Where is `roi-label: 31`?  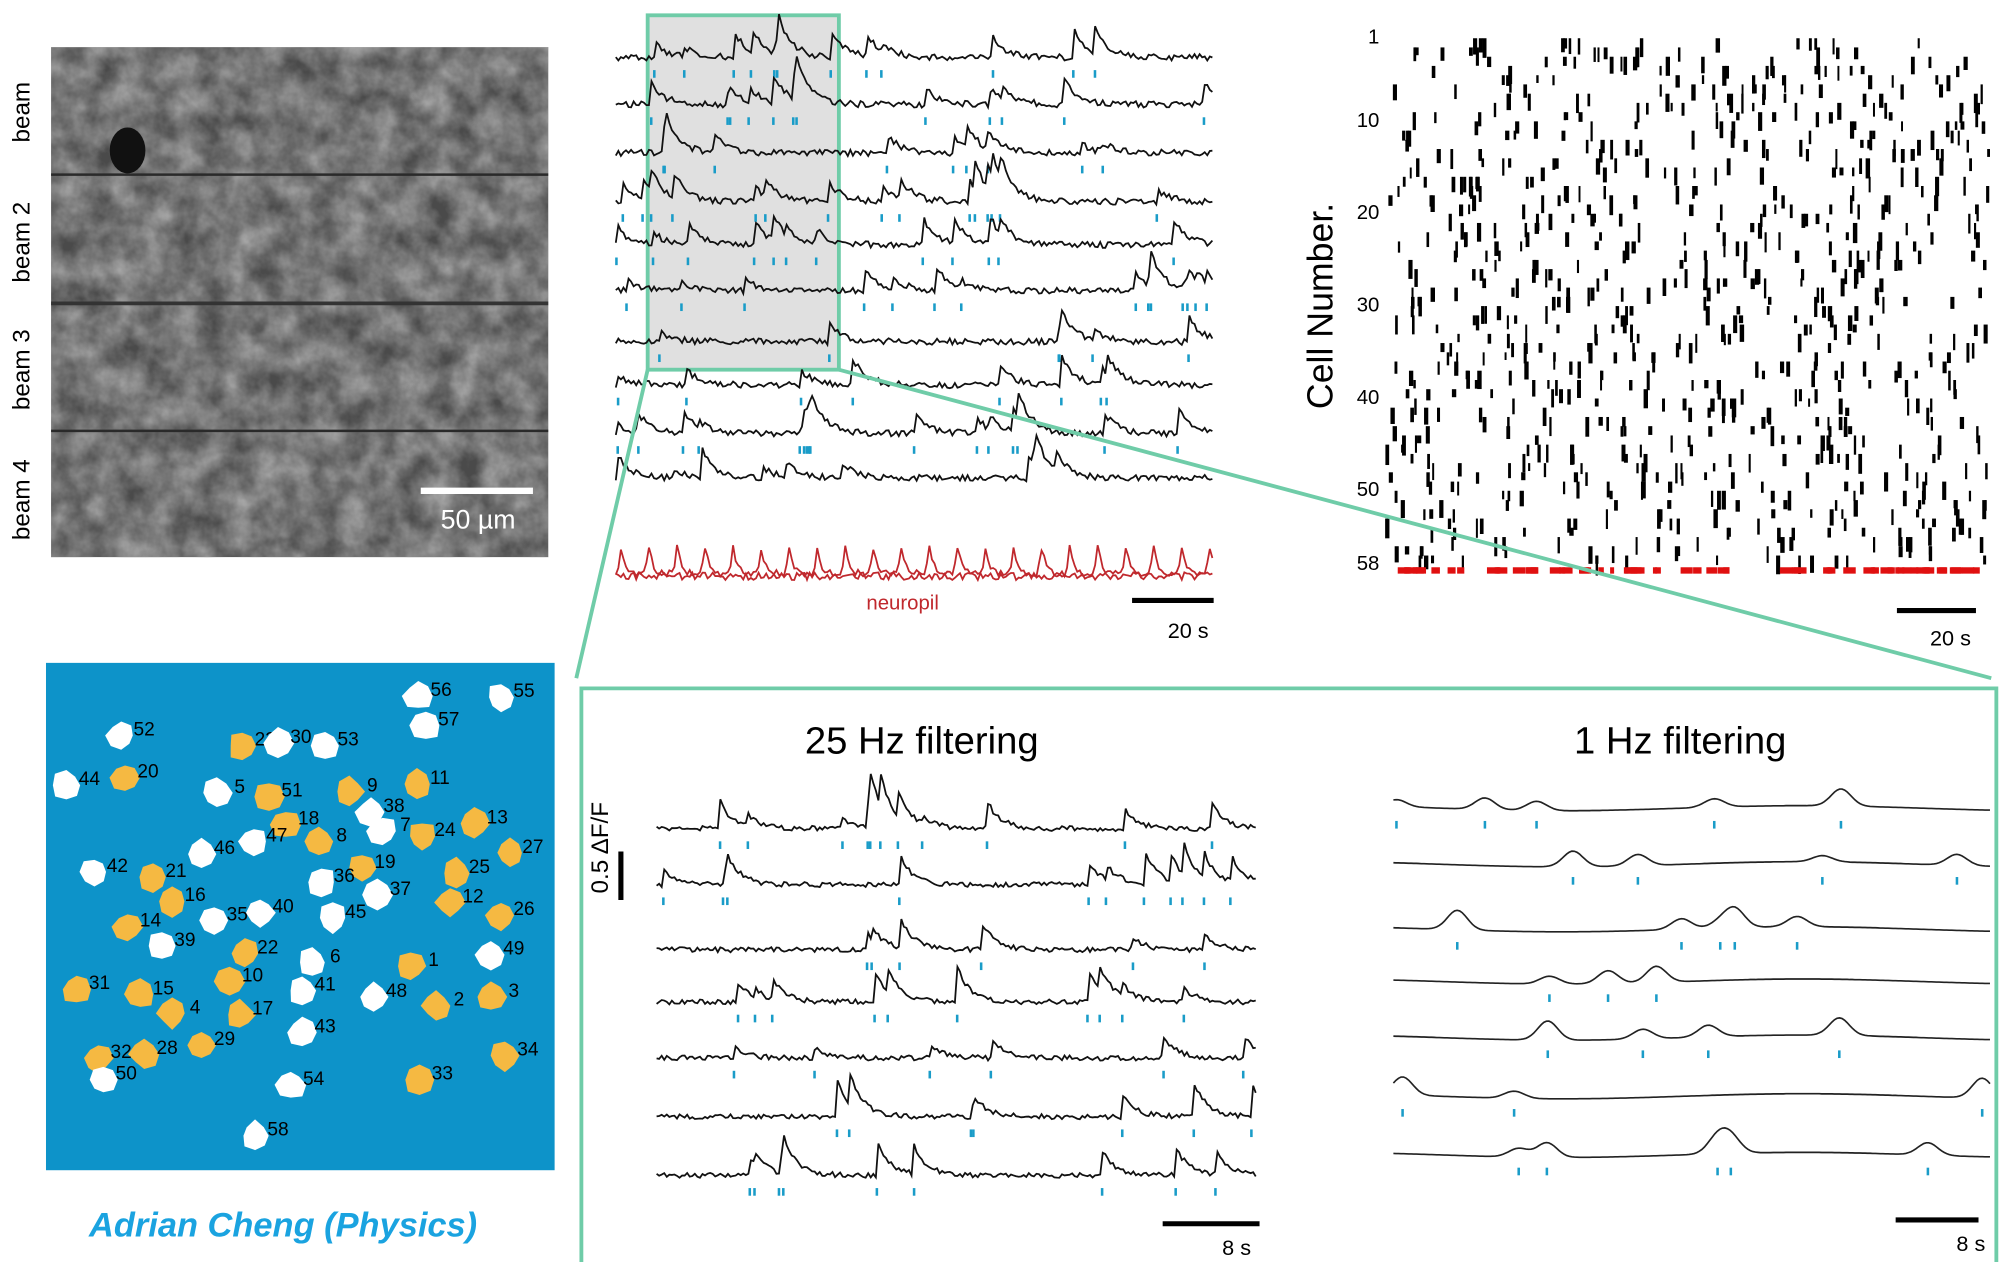
roi-label: 31 is located at coordinates (99, 983).